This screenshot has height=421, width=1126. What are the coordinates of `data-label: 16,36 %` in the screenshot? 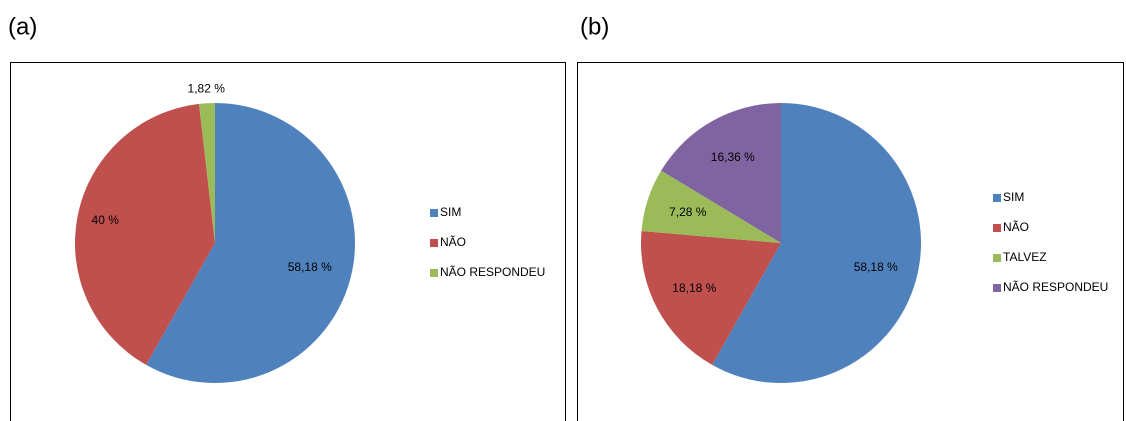 It's located at (733, 157).